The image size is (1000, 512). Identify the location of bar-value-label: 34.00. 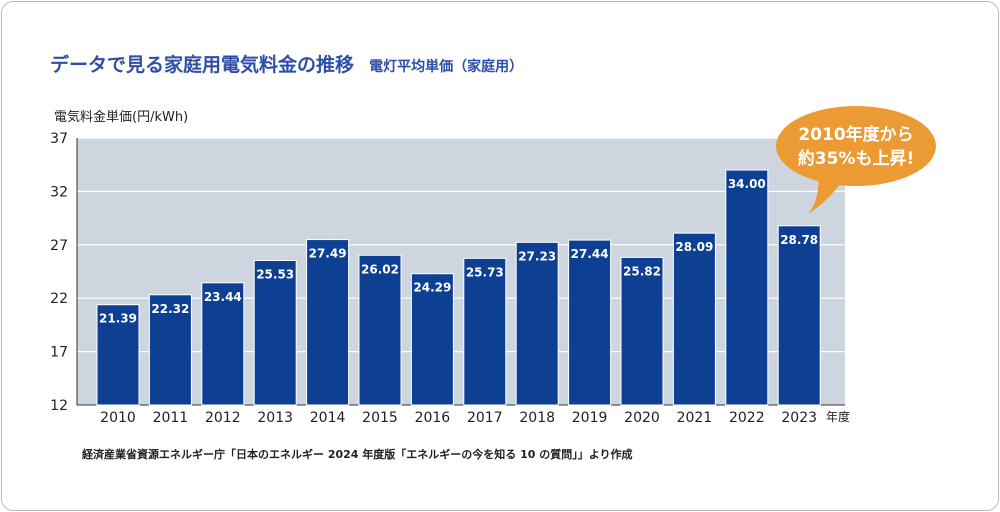
(747, 184).